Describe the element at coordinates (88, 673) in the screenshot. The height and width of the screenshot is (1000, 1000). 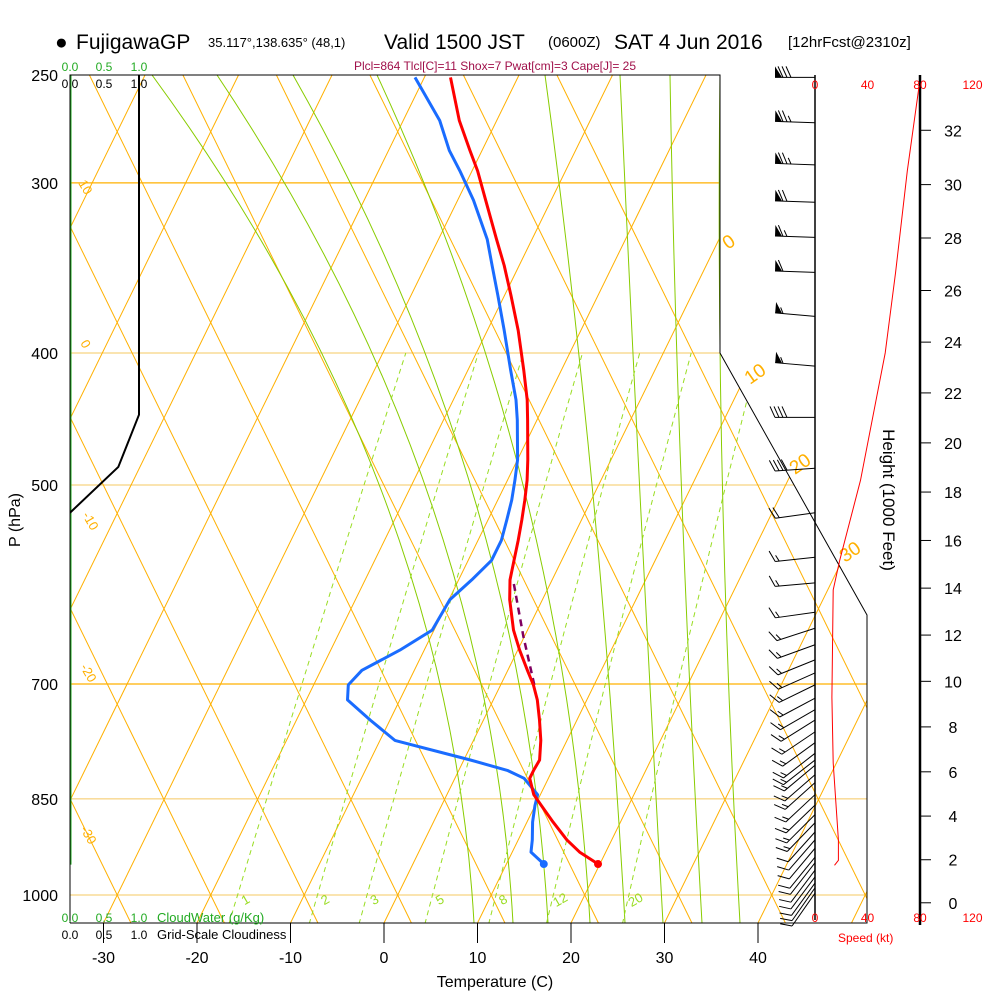
I see `isoline-label-left: -20` at that location.